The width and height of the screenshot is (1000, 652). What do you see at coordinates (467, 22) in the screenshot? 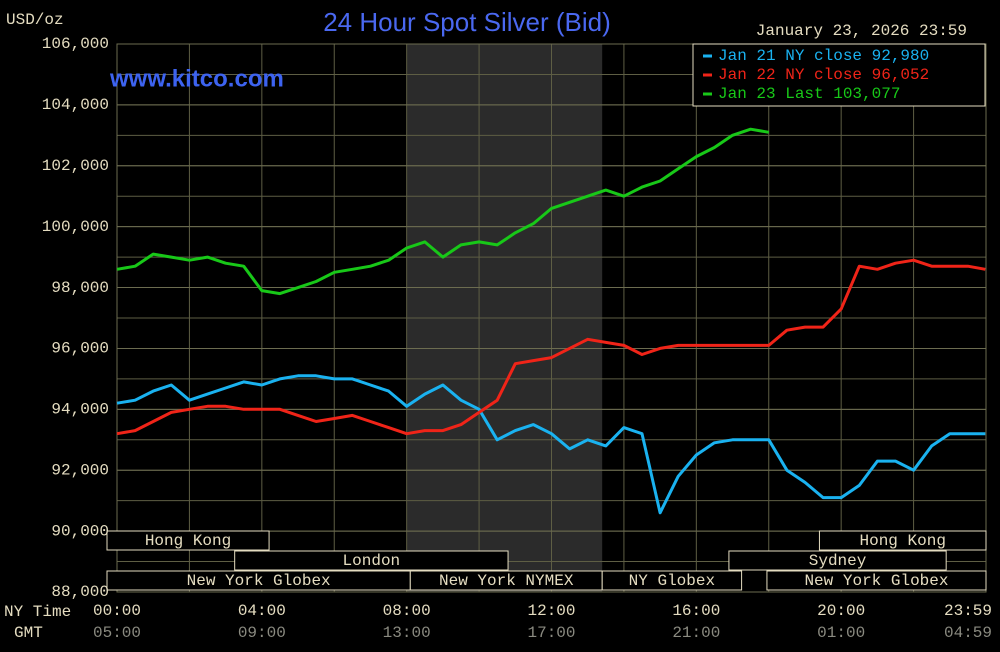
I see `chart-title: 24 Hour Spot Silver (Bid)` at bounding box center [467, 22].